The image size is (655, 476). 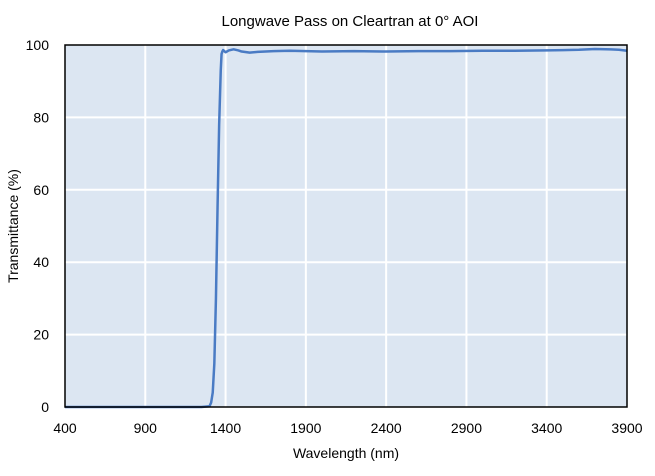 What do you see at coordinates (41, 117) in the screenshot?
I see `y-tick-label-80: 80` at bounding box center [41, 117].